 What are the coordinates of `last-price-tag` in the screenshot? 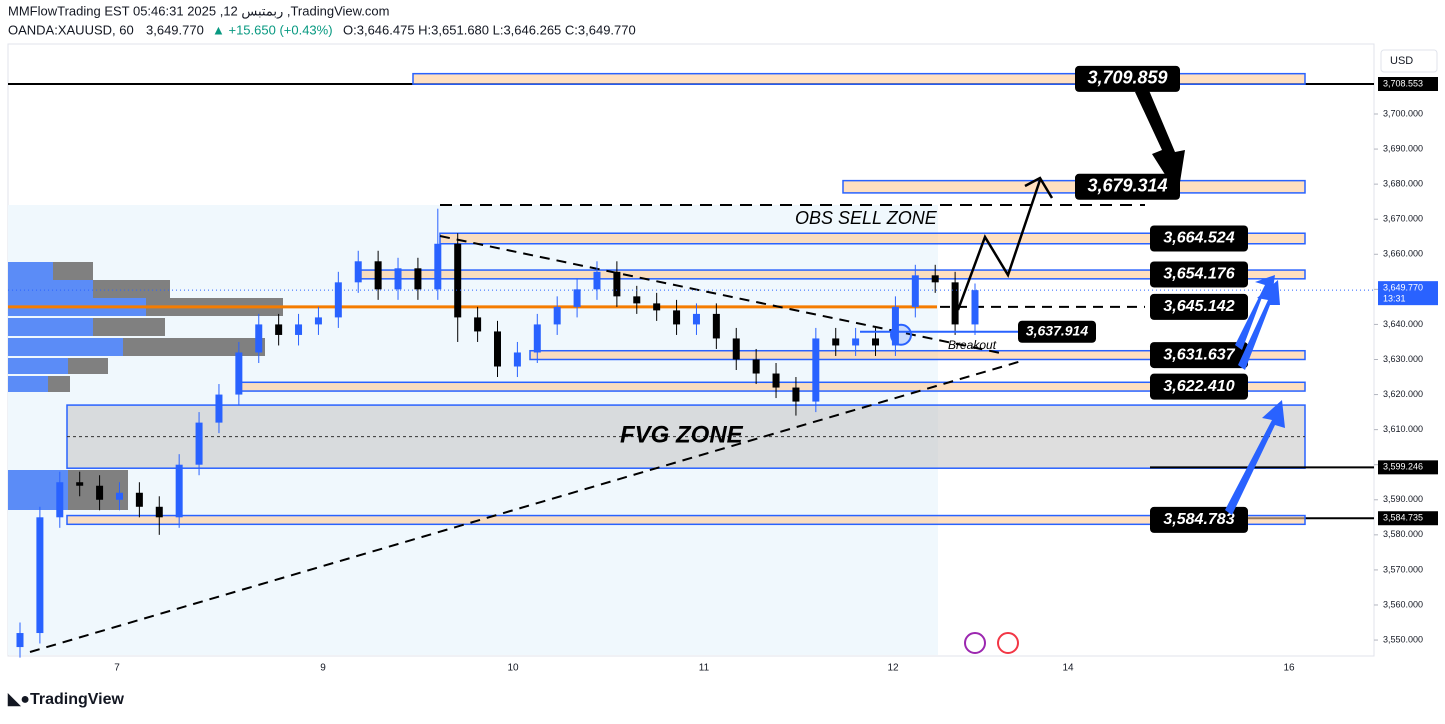 It's located at (1408, 293).